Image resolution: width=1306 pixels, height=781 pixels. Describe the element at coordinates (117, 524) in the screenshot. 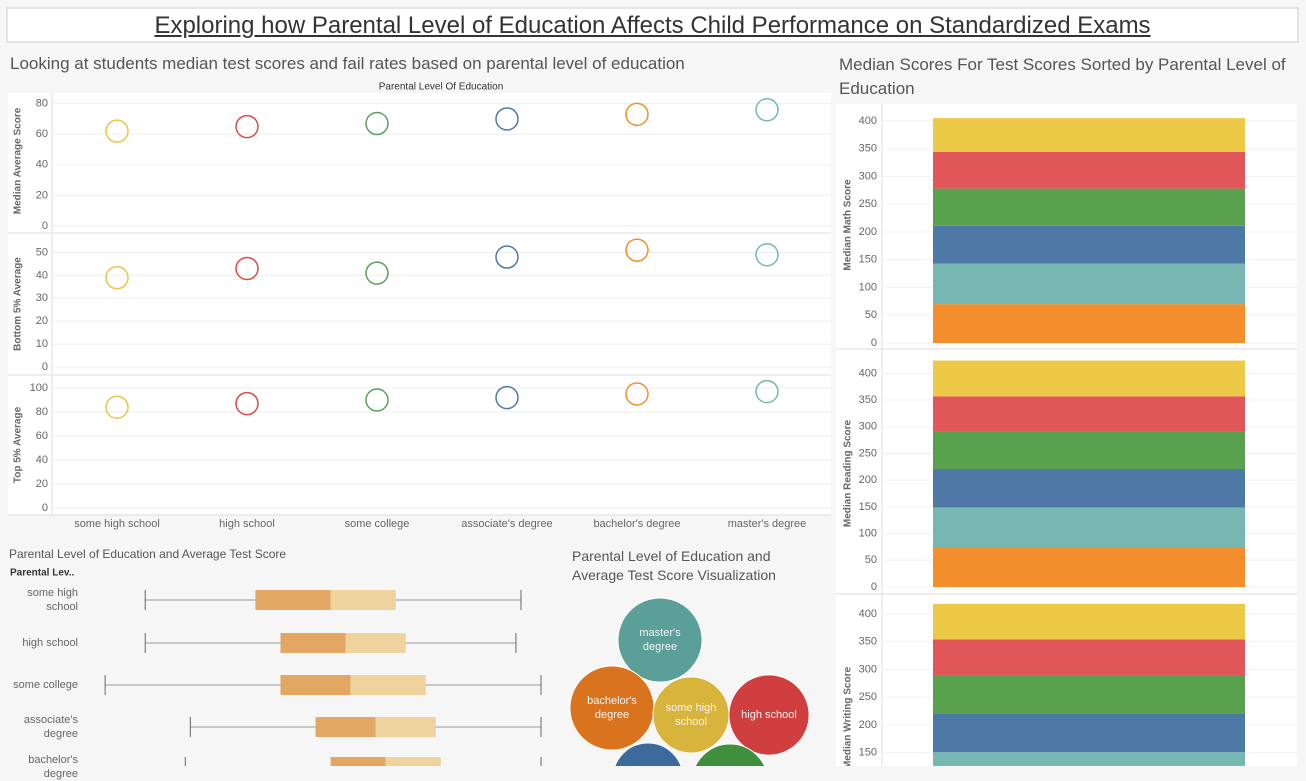

I see `x-tick-label: some high school` at that location.